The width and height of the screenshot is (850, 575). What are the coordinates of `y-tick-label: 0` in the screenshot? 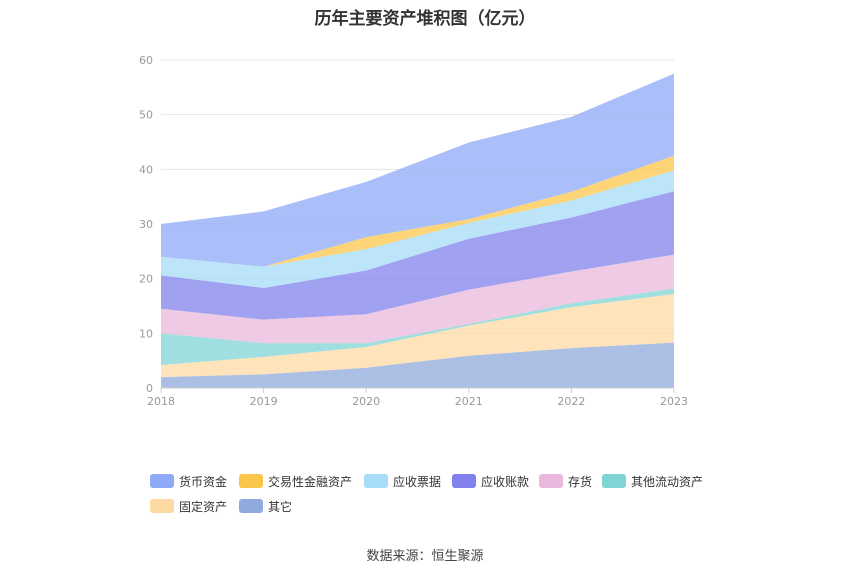 It's located at (149, 388).